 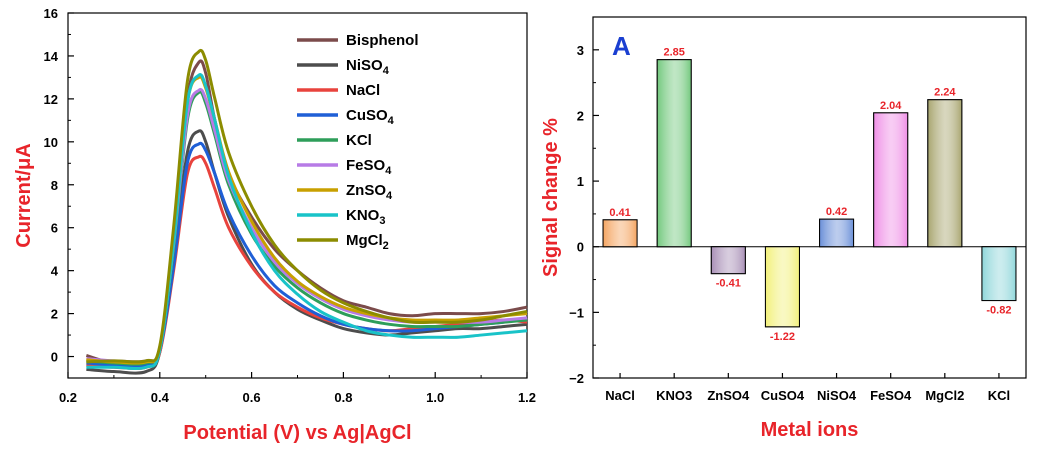 What do you see at coordinates (810, 430) in the screenshot?
I see `bar-chart-x-axis-label: Metal ions` at bounding box center [810, 430].